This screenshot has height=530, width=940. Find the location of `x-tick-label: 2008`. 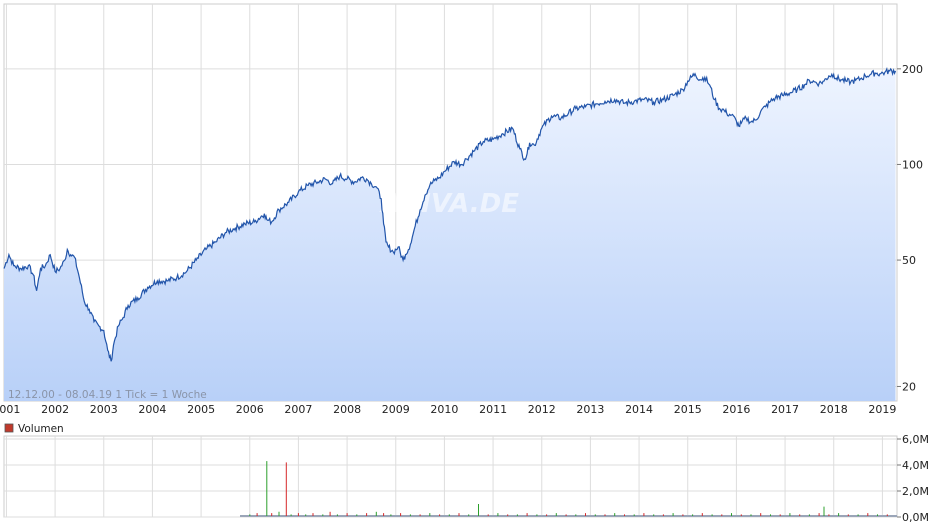

x-tick-label: 2008 is located at coordinates (347, 409).